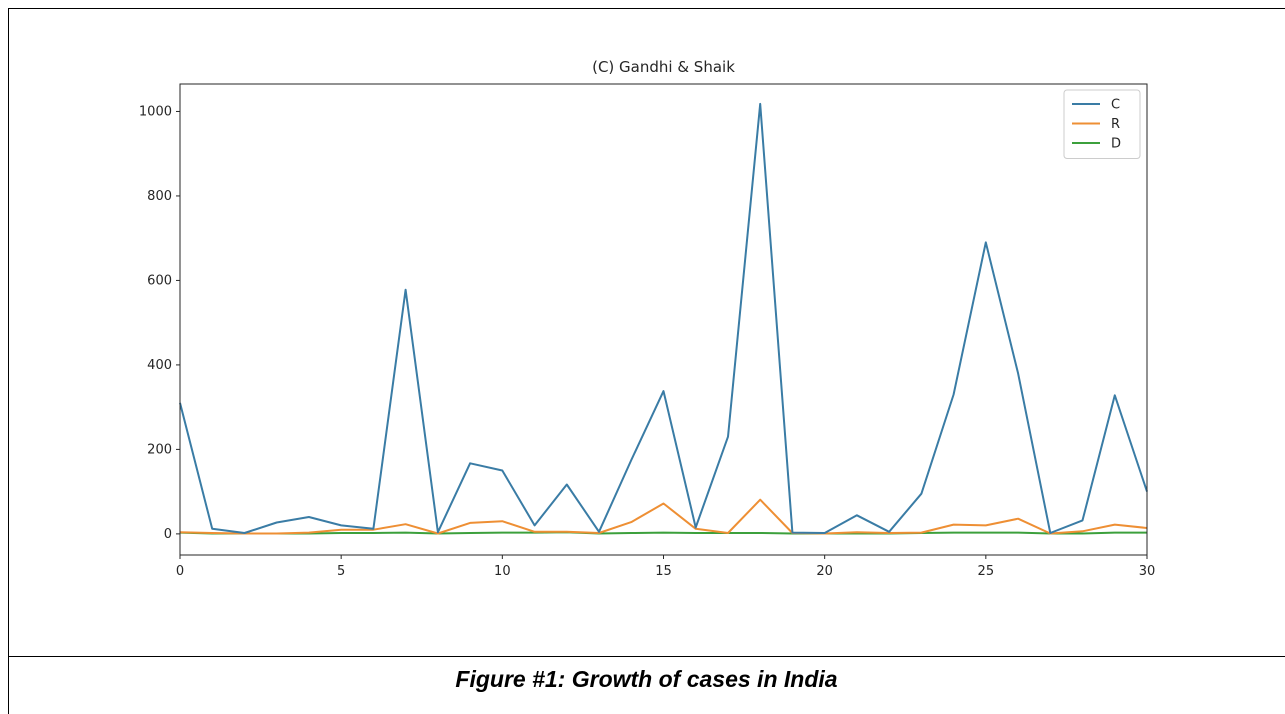  Describe the element at coordinates (159, 365) in the screenshot. I see `y-tick-label: 400` at that location.